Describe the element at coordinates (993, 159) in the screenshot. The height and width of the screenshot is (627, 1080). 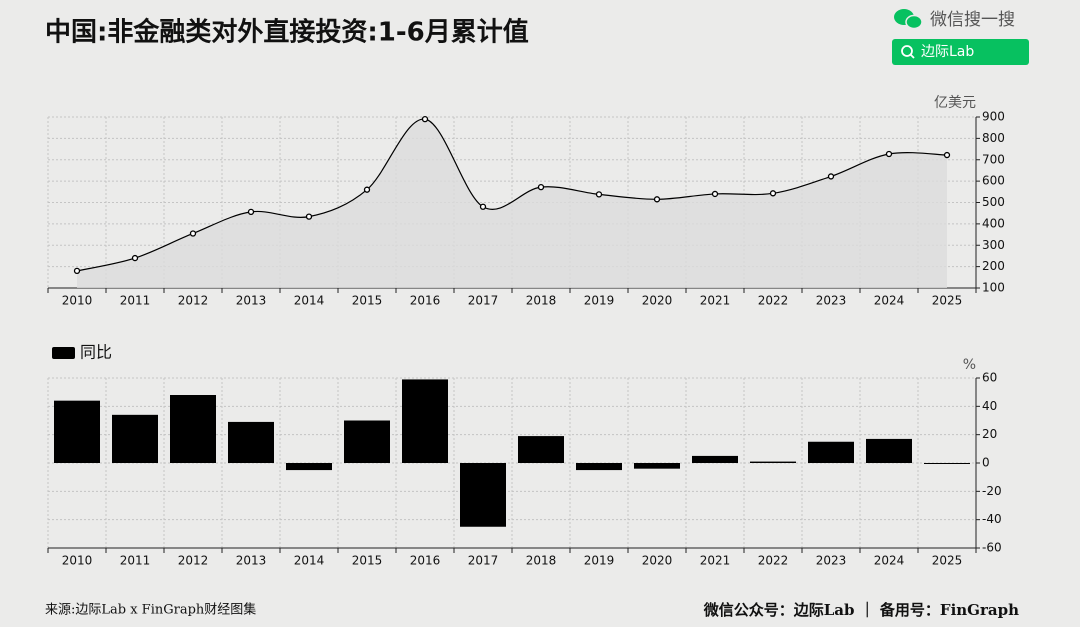
I see `y-tick-label: 700` at that location.